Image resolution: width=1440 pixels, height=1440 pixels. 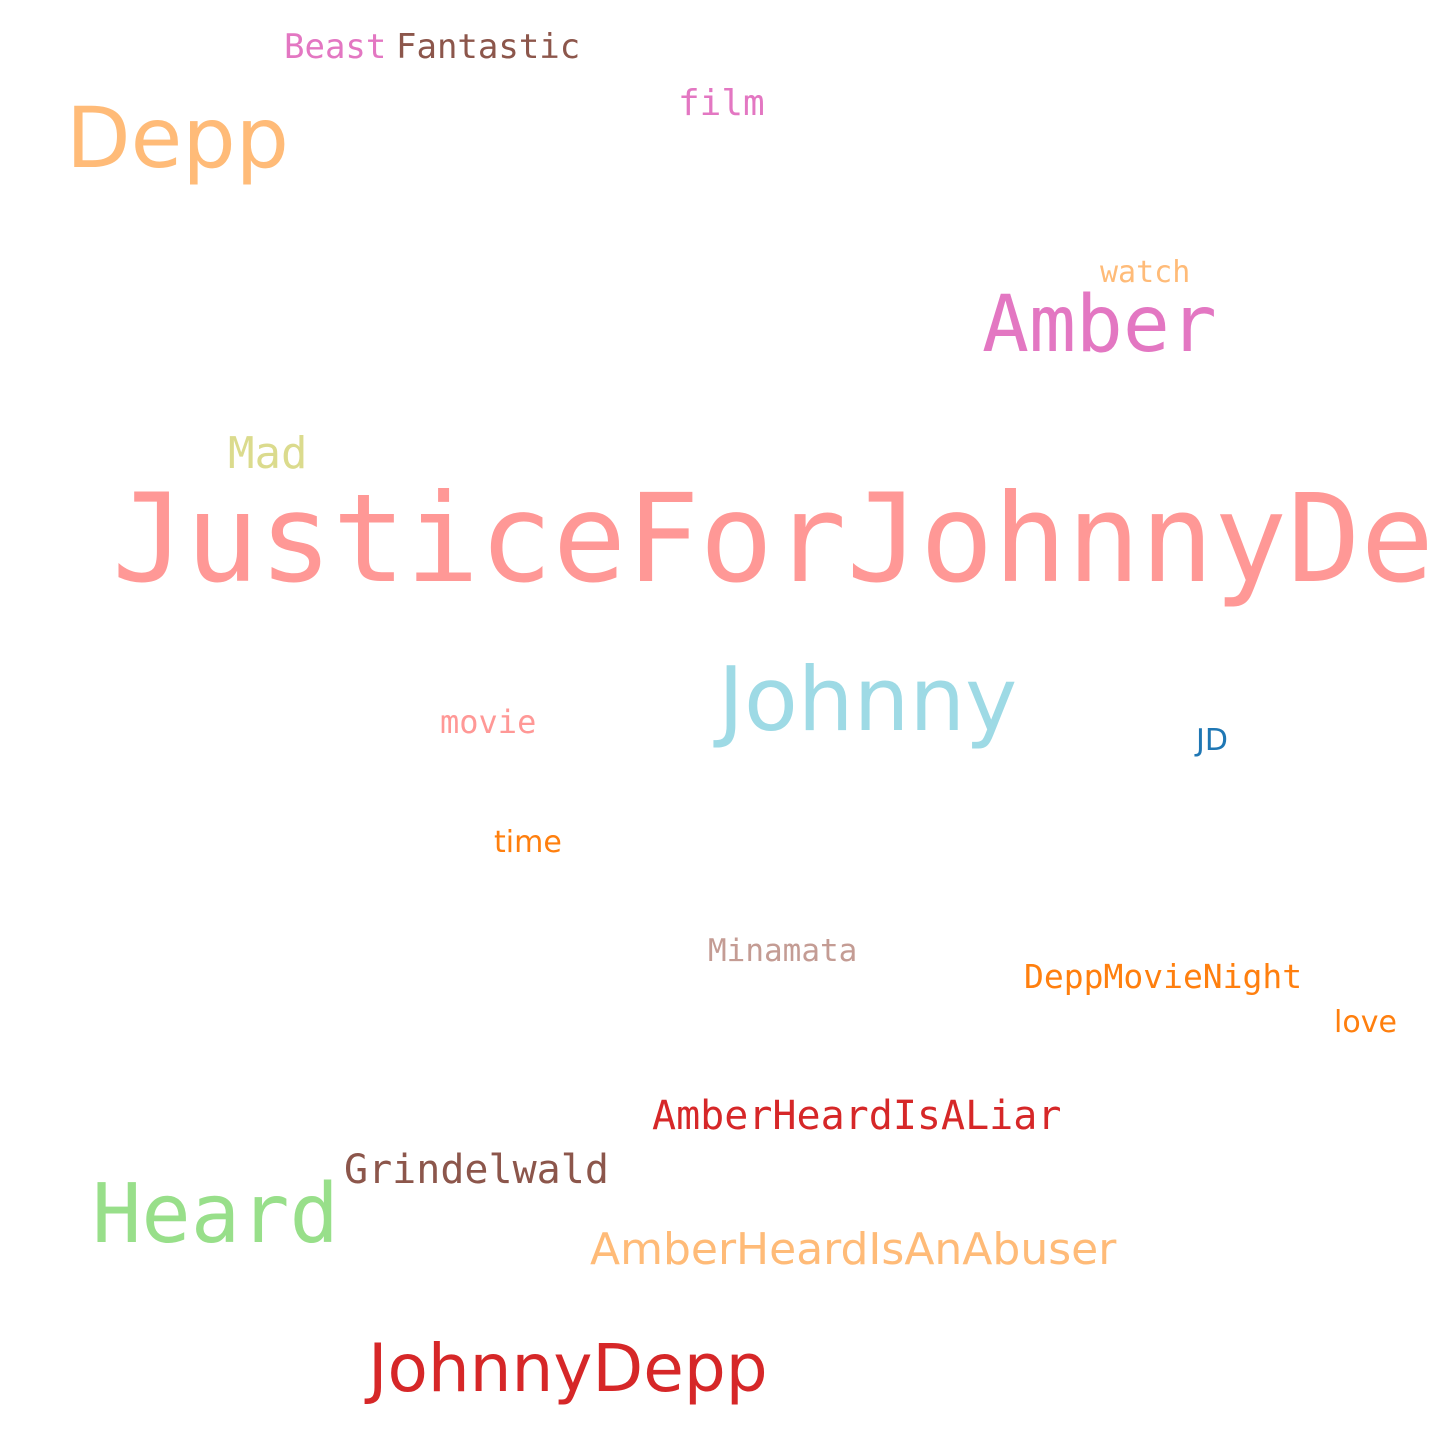 I want to click on word-film: film, so click(x=721, y=103).